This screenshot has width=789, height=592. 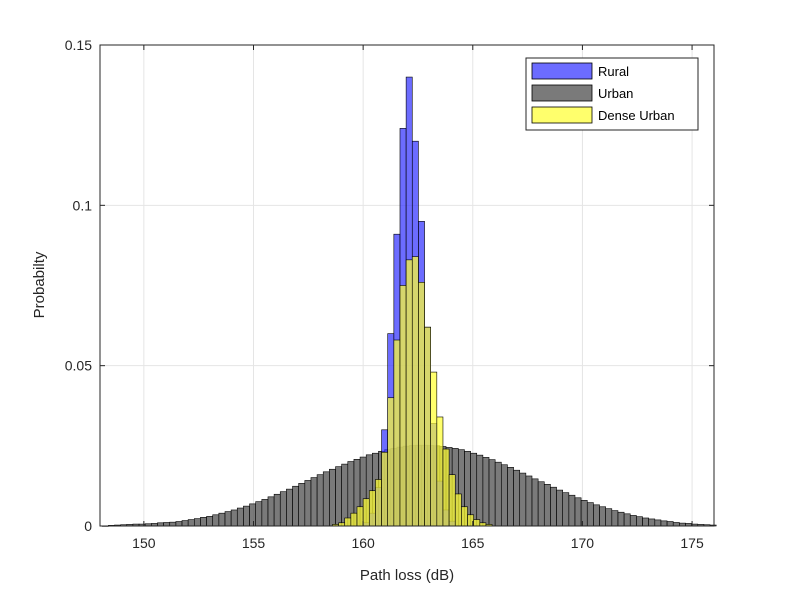 I want to click on x-tick-label: 170, so click(x=583, y=543).